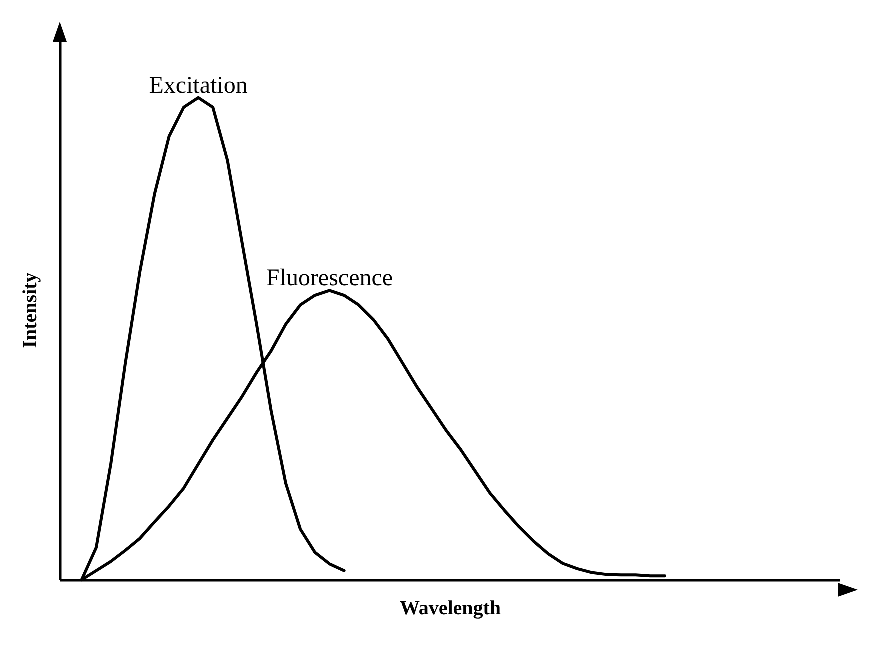 This screenshot has width=870, height=646. I want to click on x-axis-title: Wavelength, so click(451, 609).